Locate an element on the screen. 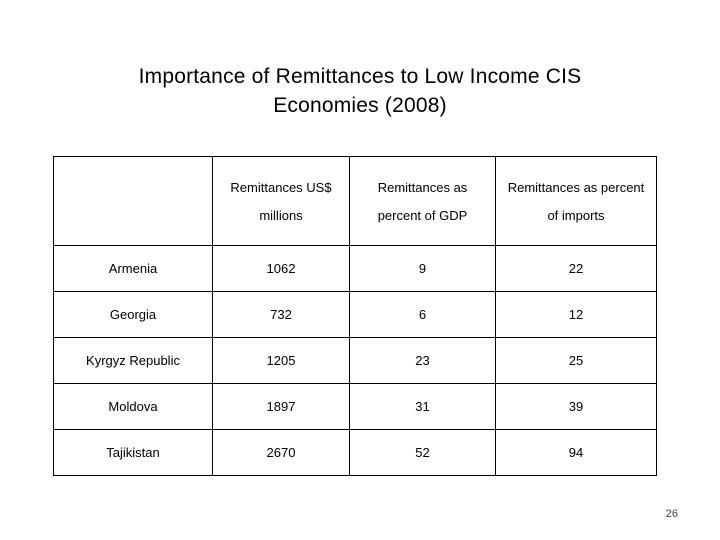 Image resolution: width=720 pixels, height=540 pixels. header-percent-imports-line-2: of imports is located at coordinates (576, 215).